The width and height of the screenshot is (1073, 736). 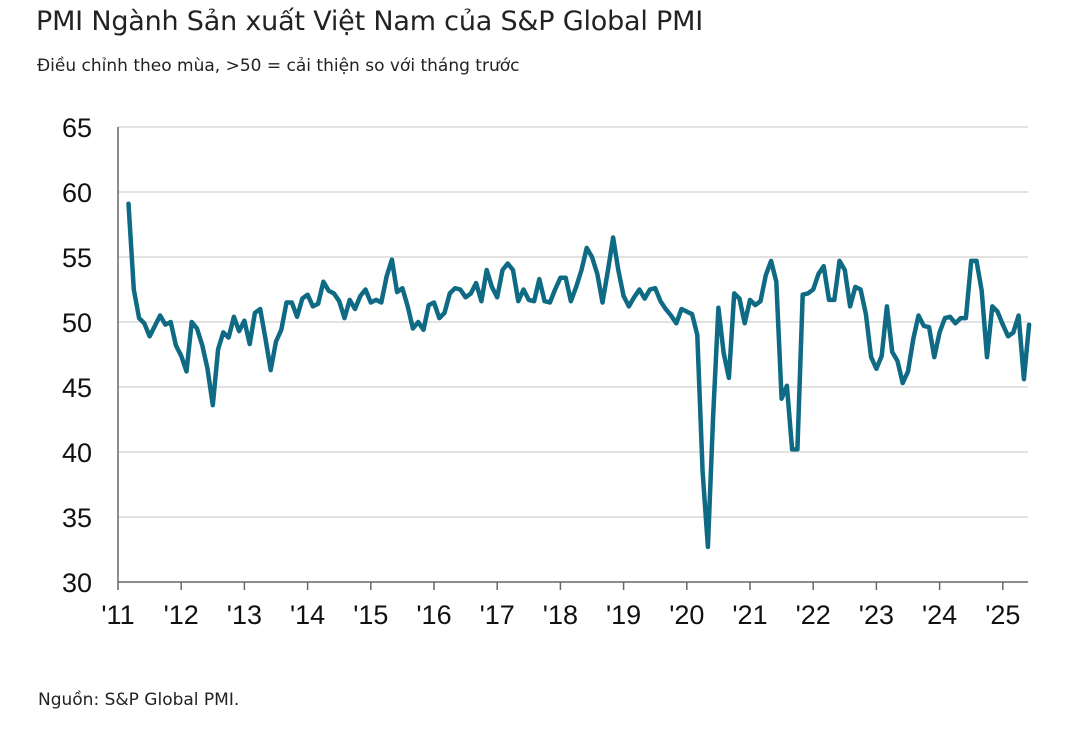 What do you see at coordinates (749, 615) in the screenshot?
I see `x-tick-label-10: '21` at bounding box center [749, 615].